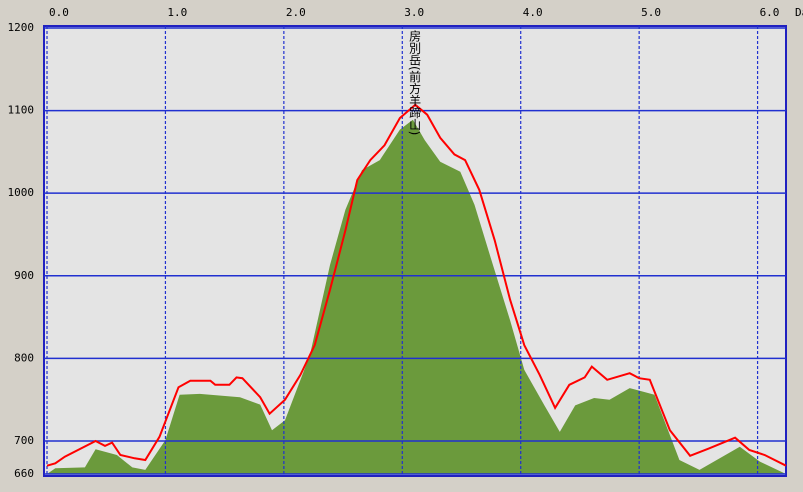 The width and height of the screenshot is (803, 492). Describe the element at coordinates (21, 192) in the screenshot. I see `y-tick-label: 1000` at that location.